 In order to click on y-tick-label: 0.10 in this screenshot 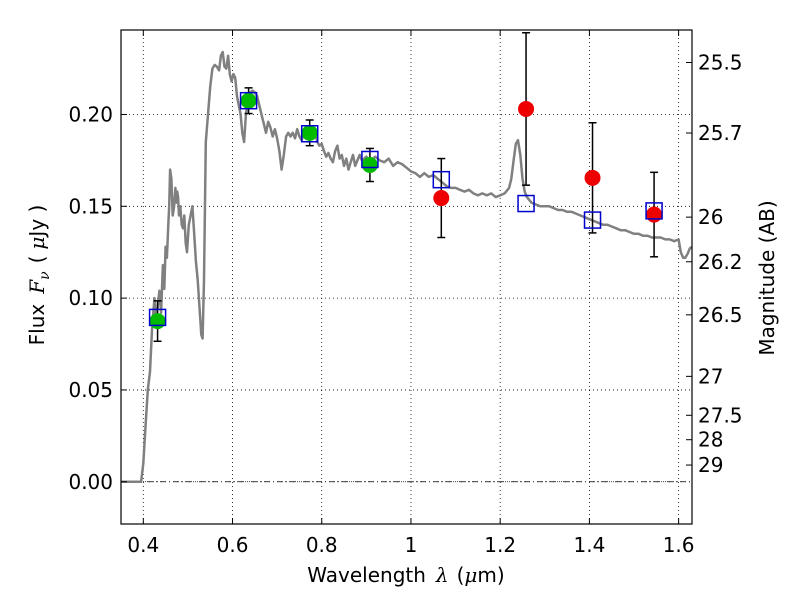, I will do `click(90, 298)`.